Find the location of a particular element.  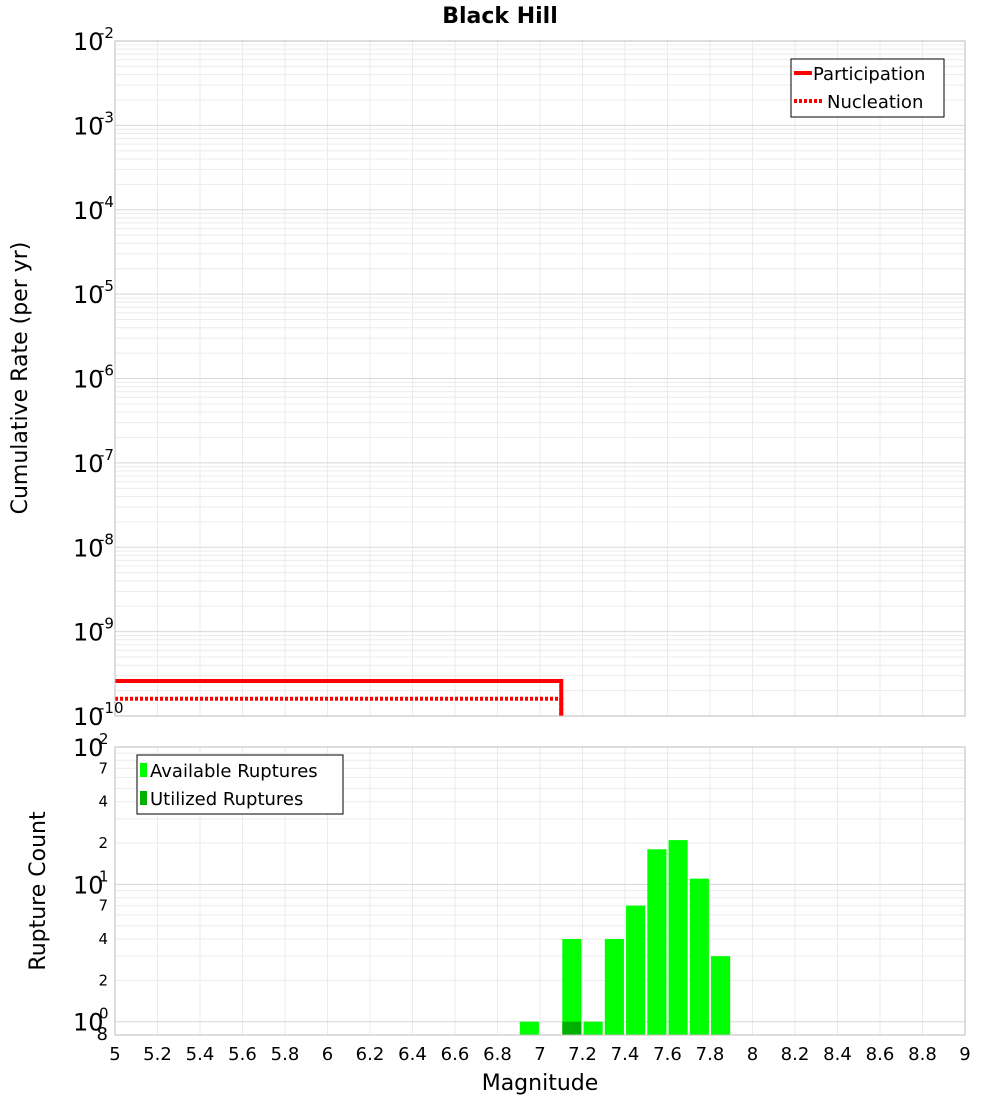

x-tick-label: 5.2 is located at coordinates (157, 1054).